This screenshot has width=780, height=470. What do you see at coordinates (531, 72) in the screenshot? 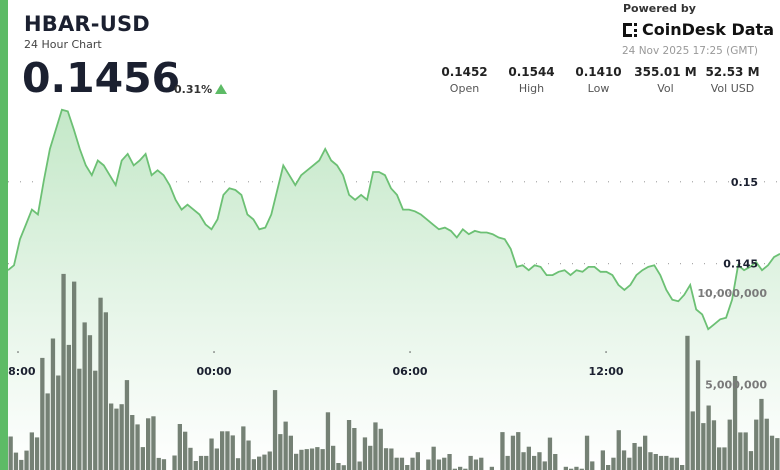
I see `stat-value: 0.1544` at bounding box center [531, 72].